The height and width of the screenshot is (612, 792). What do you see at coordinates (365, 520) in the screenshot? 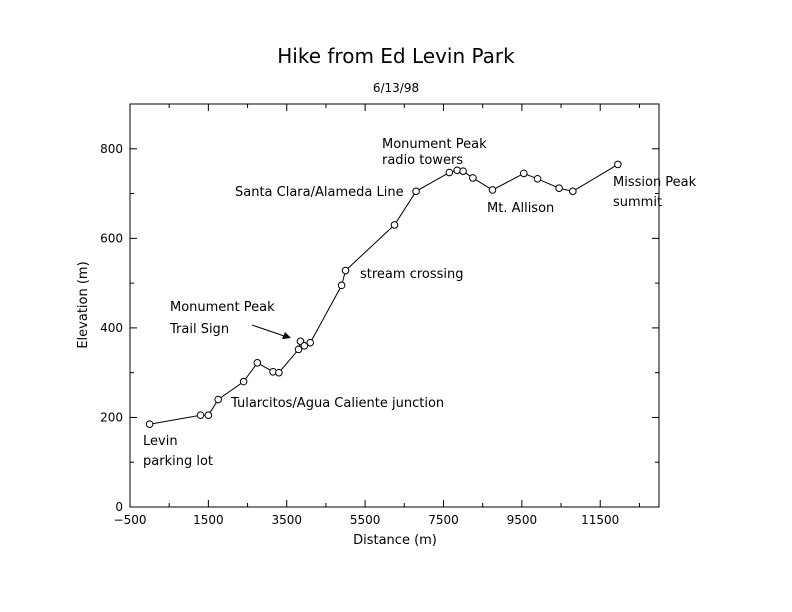
I see `x-tick-label: 5500` at bounding box center [365, 520].